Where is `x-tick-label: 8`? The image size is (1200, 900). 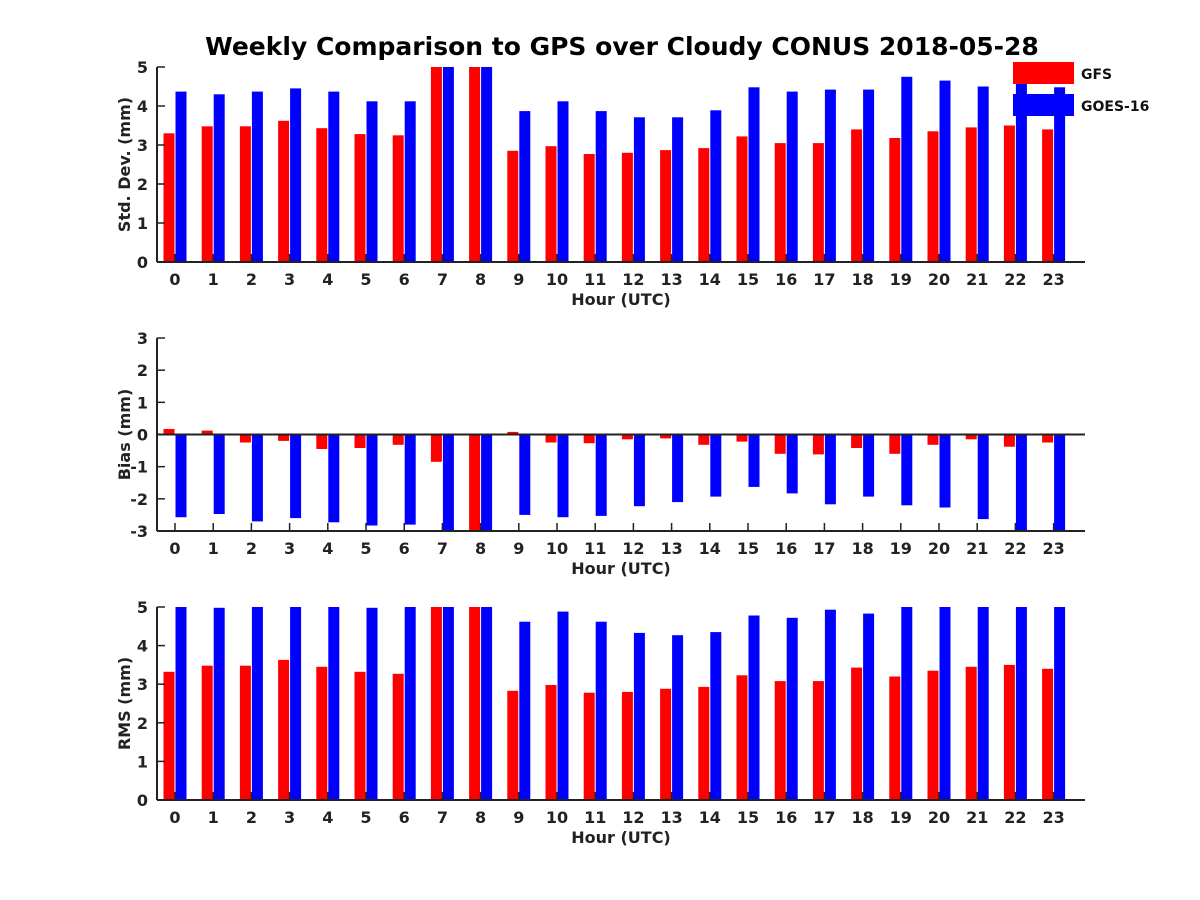
x-tick-label: 8 is located at coordinates (480, 548).